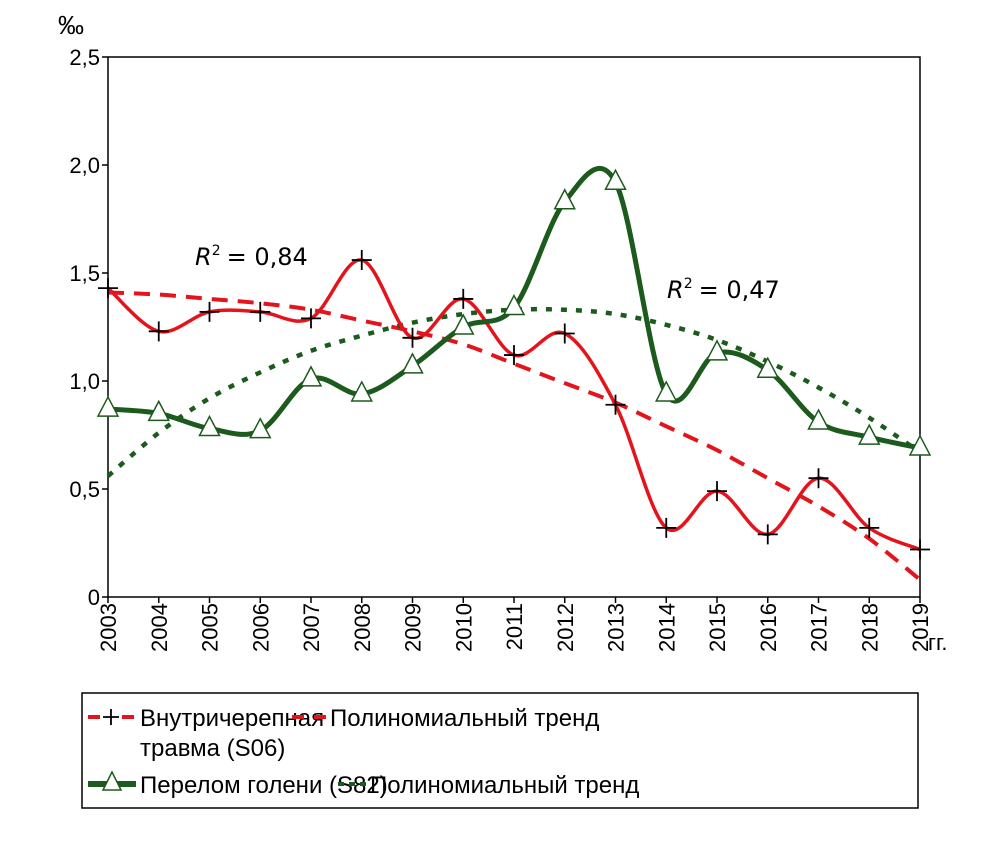 This screenshot has height=853, width=993. What do you see at coordinates (94, 597) in the screenshot?
I see `y-tick-label: 0` at bounding box center [94, 597].